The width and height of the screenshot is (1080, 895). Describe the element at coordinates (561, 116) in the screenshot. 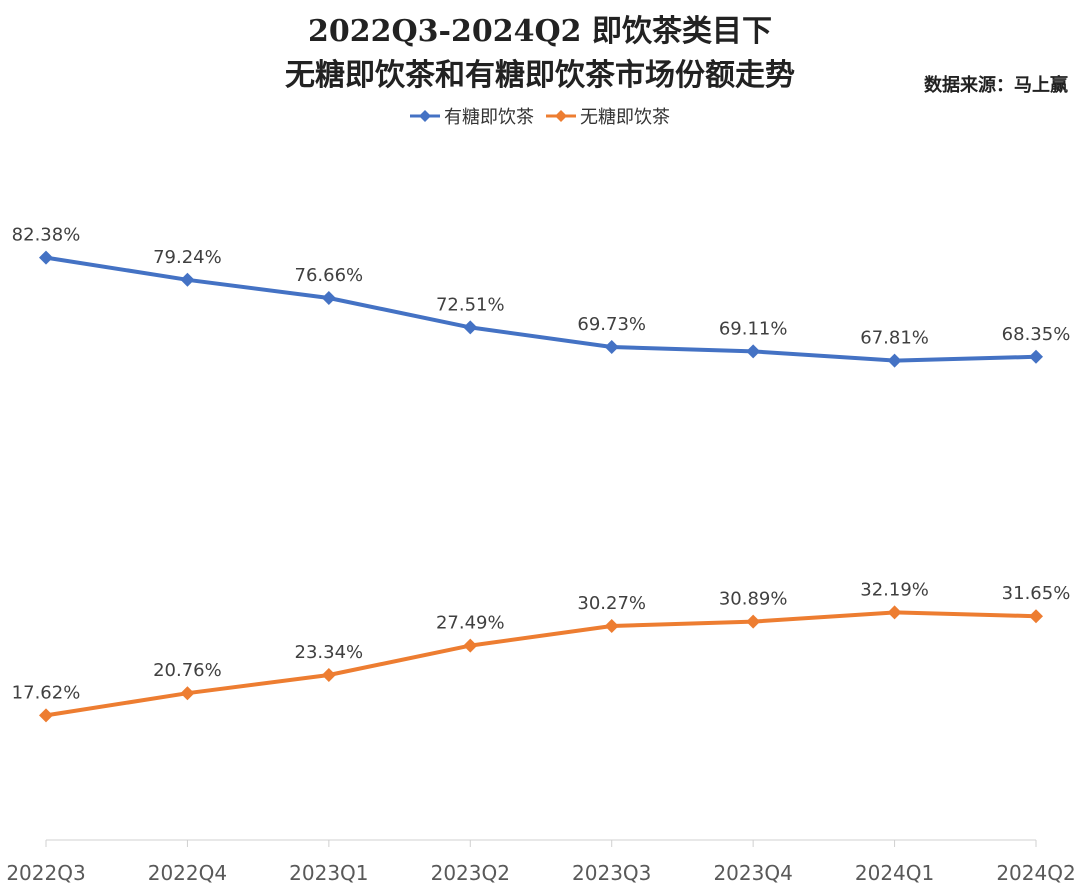

I see `legend-marker-sugar-free` at that location.